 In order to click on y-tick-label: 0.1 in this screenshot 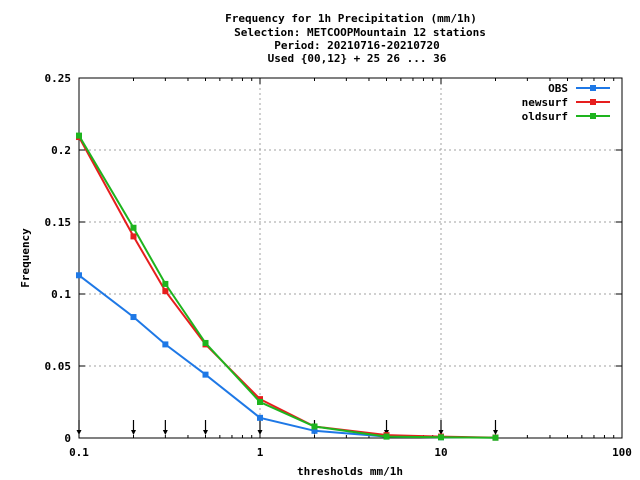, I will do `click(61, 294)`.